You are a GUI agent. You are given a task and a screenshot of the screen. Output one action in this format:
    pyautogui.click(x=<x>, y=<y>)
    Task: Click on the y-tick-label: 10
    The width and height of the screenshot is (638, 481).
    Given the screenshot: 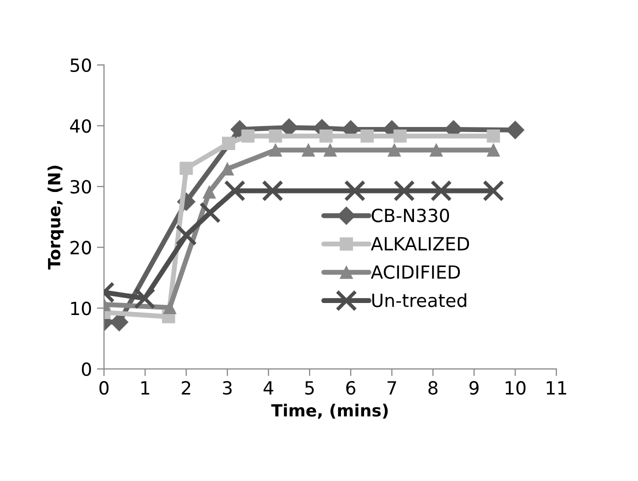 What is the action you would take?
    pyautogui.click(x=81, y=309)
    